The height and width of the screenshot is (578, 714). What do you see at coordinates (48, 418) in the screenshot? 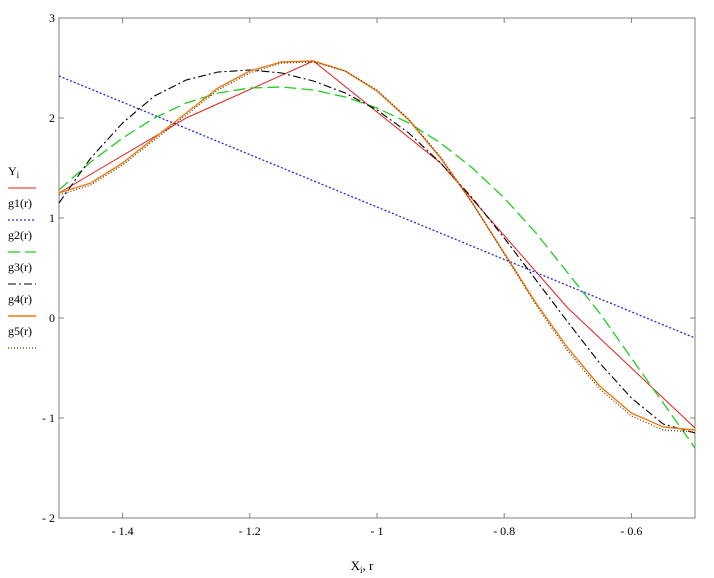
I see `y-tick-label: - 1` at bounding box center [48, 418].